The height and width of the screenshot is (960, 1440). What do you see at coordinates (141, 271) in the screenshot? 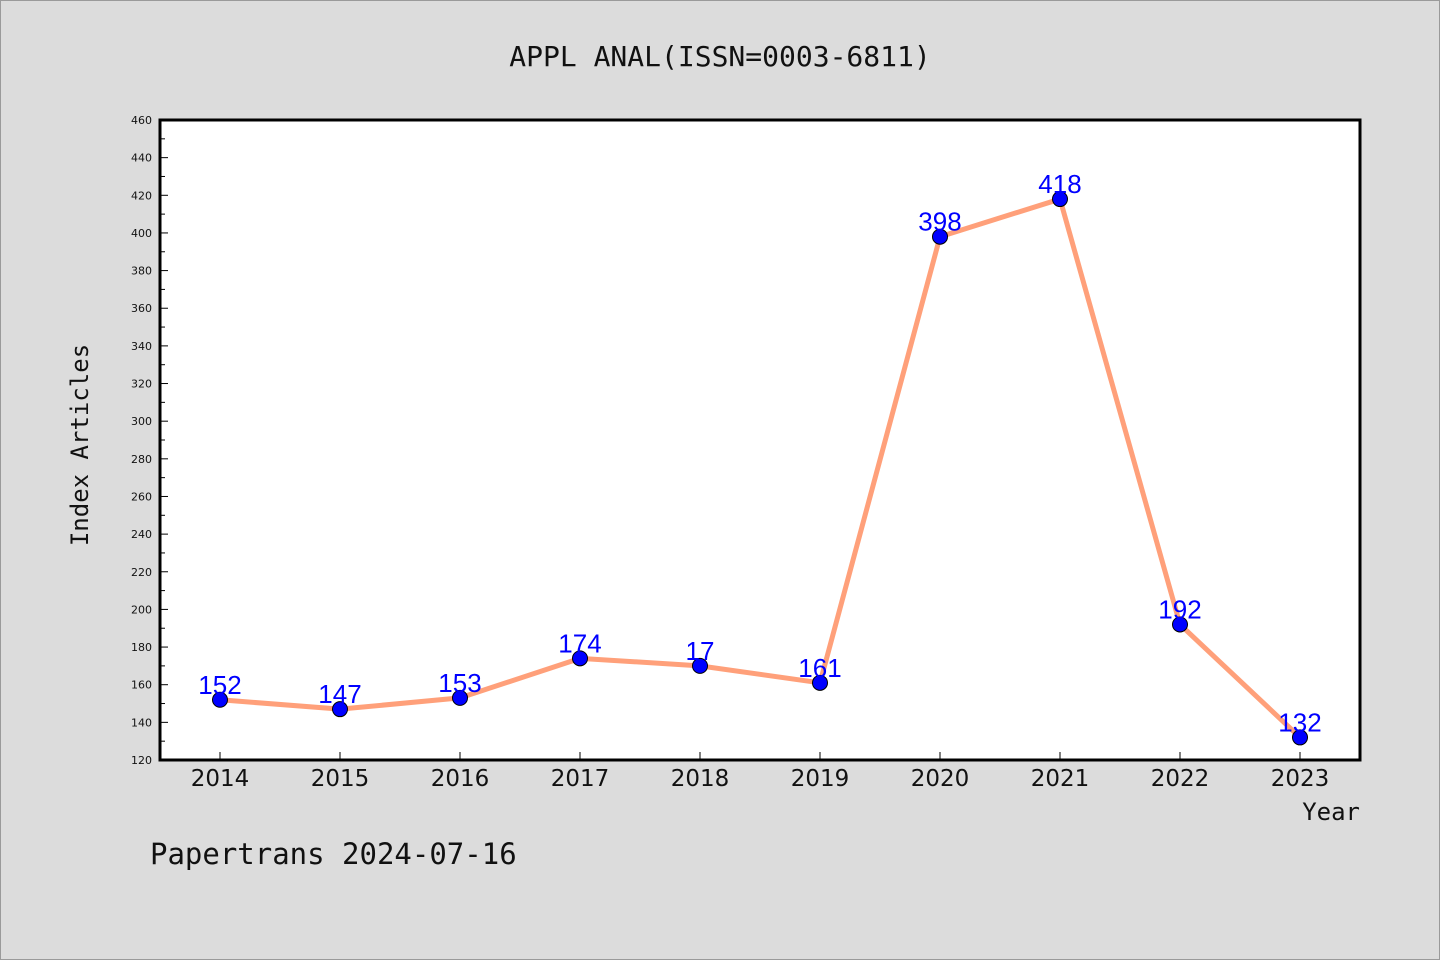
I see `y-tick-label: 380` at bounding box center [141, 271].